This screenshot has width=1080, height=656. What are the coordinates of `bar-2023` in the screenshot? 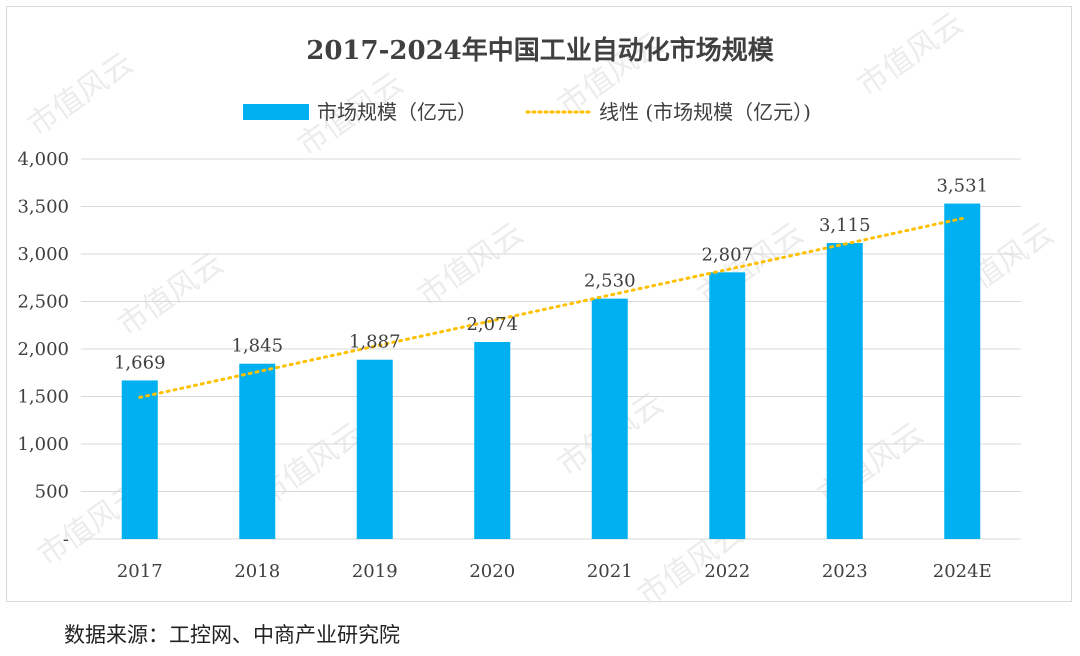 It's located at (844, 391).